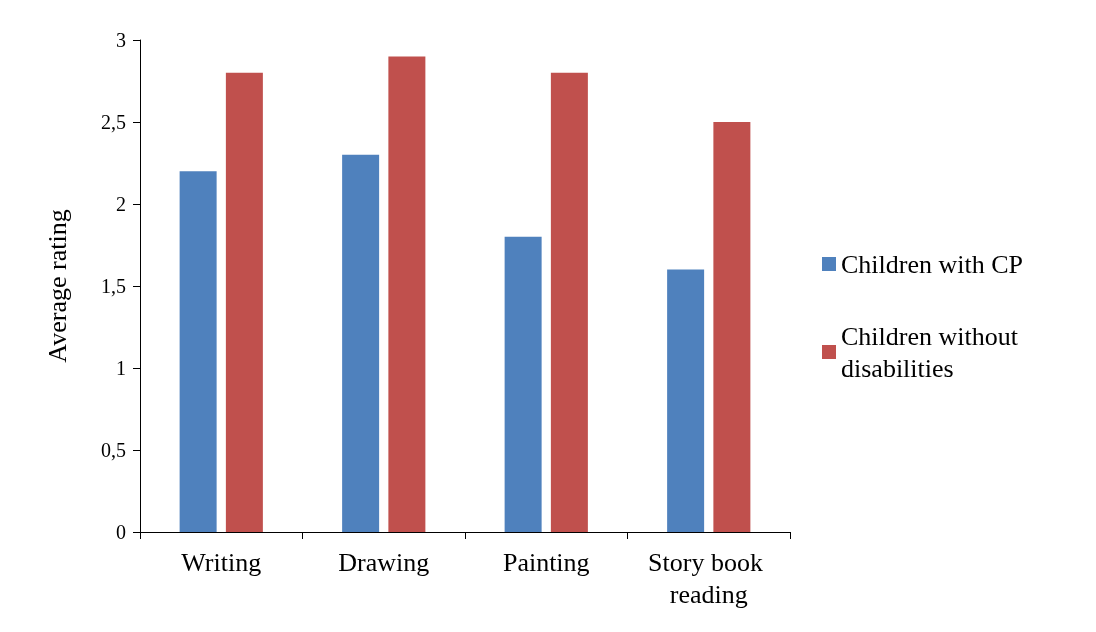 This screenshot has height=632, width=1096. What do you see at coordinates (57, 286) in the screenshot?
I see `y-axis-title: Average rating` at bounding box center [57, 286].